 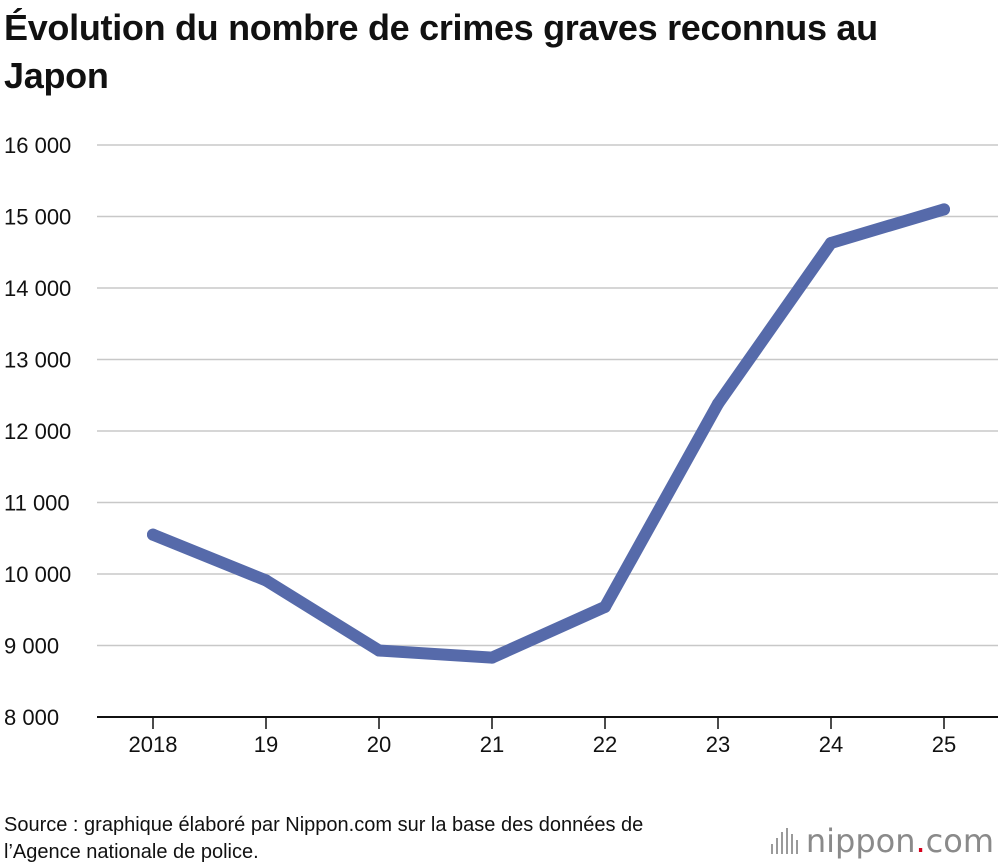 I want to click on y-tick-label: 15 000, so click(x=37, y=217).